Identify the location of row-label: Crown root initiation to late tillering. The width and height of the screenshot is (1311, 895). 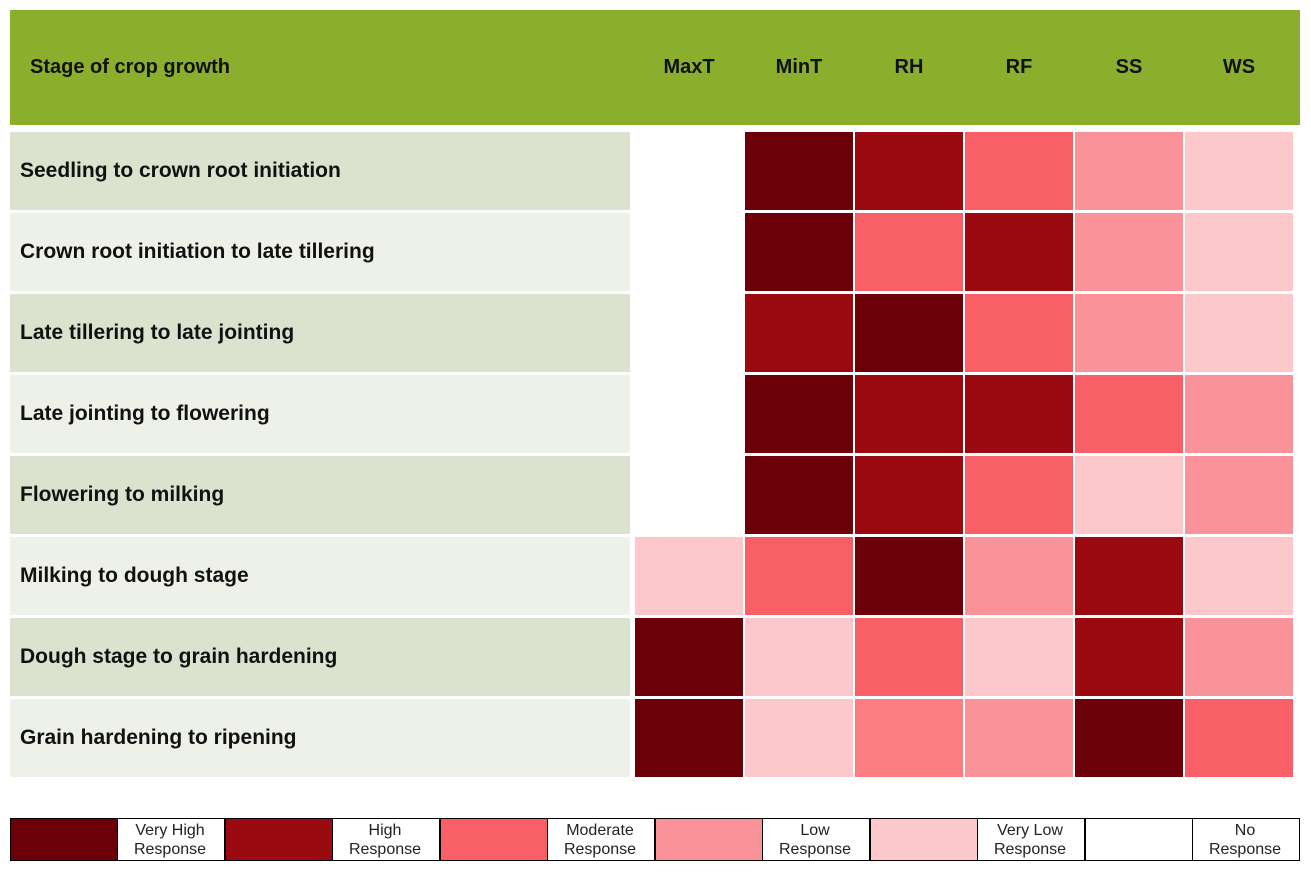
(320, 252).